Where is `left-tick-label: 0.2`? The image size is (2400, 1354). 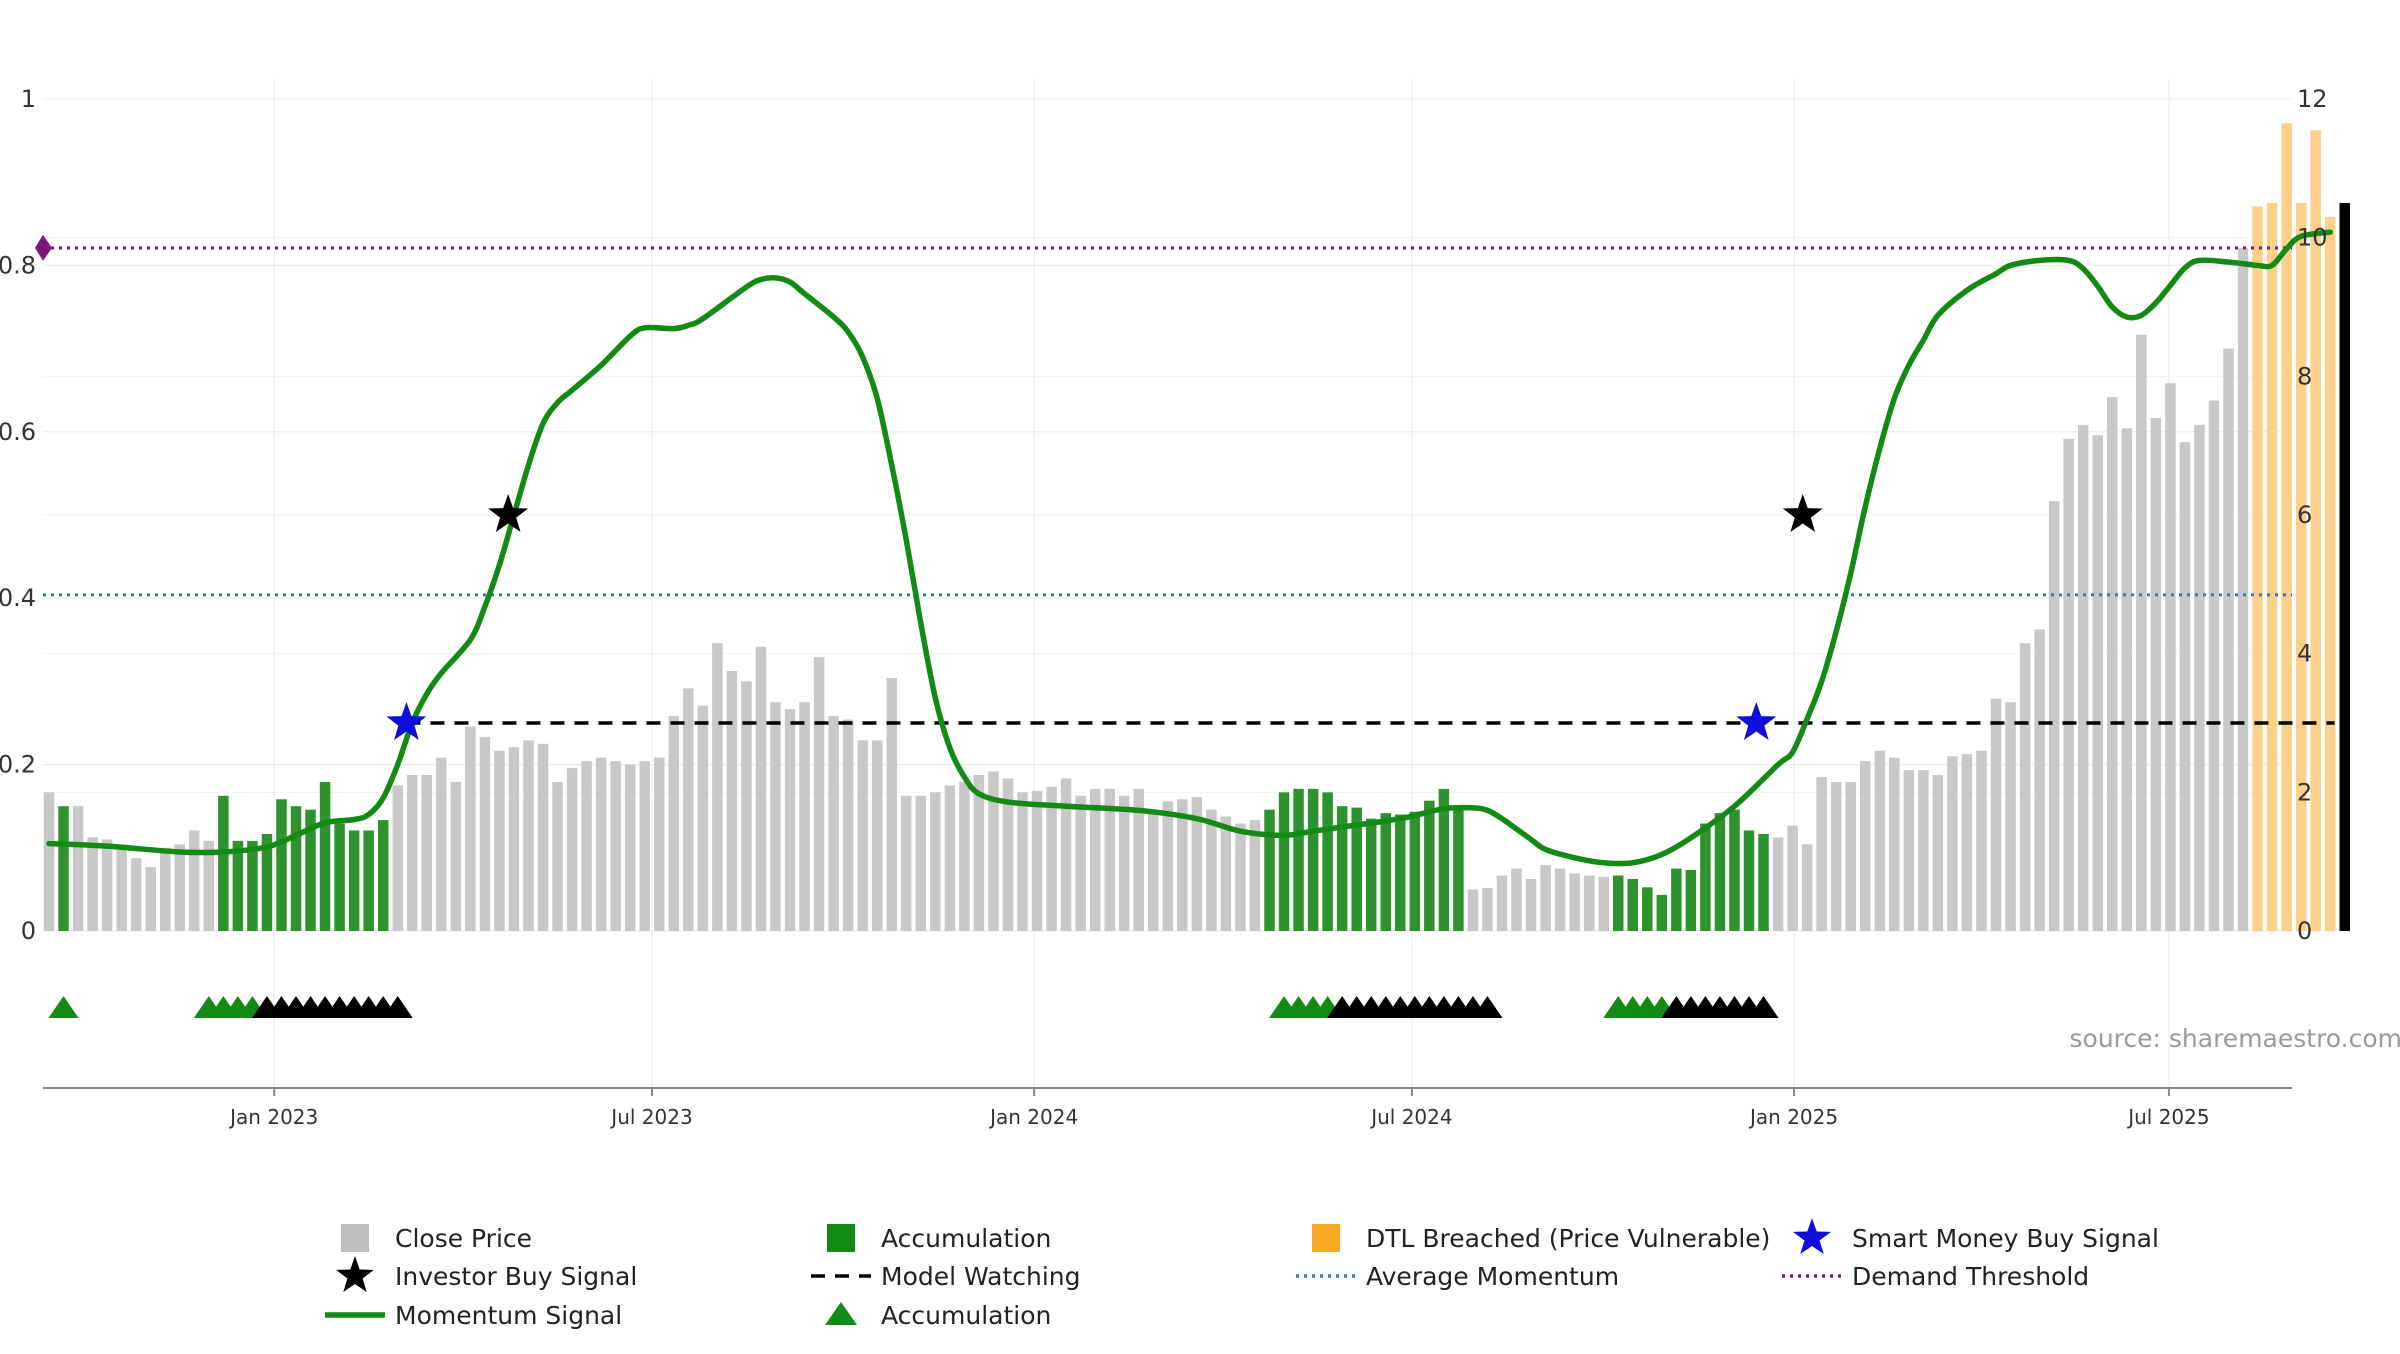
left-tick-label: 0.2 is located at coordinates (18, 765).